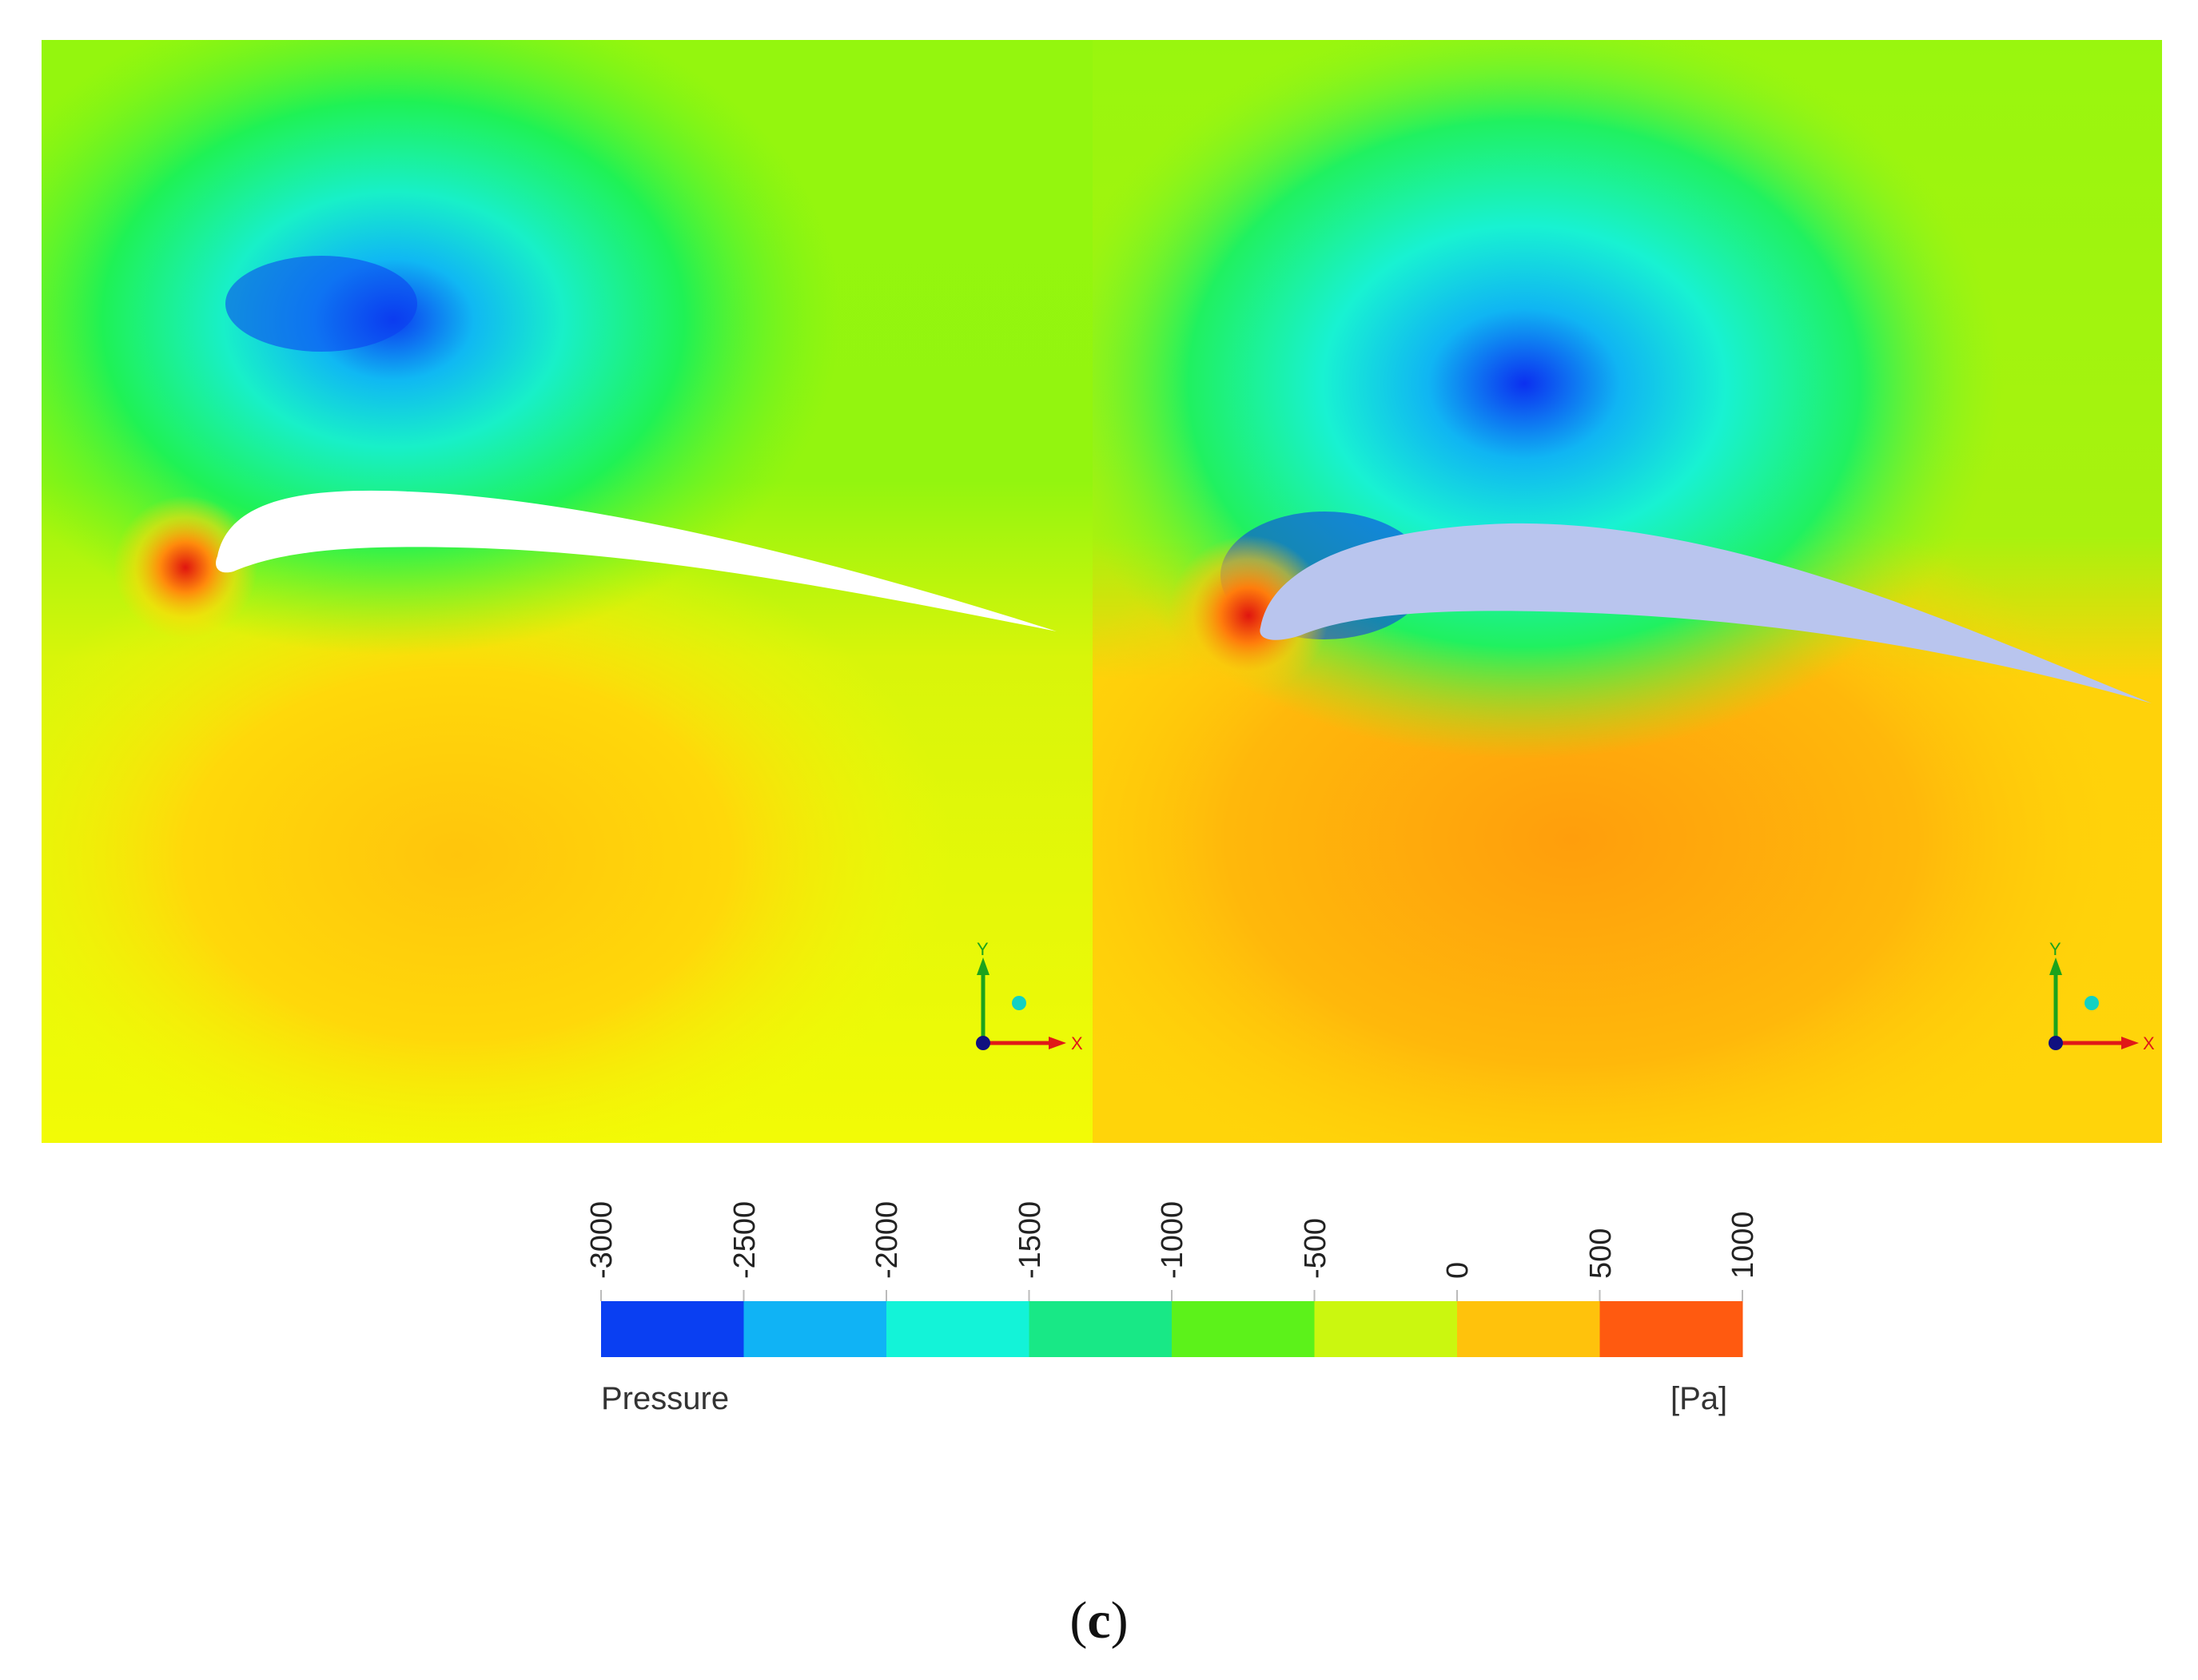 The image size is (2198, 1680). What do you see at coordinates (1119, 1620) in the screenshot?
I see `caption-close-paren: )` at bounding box center [1119, 1620].